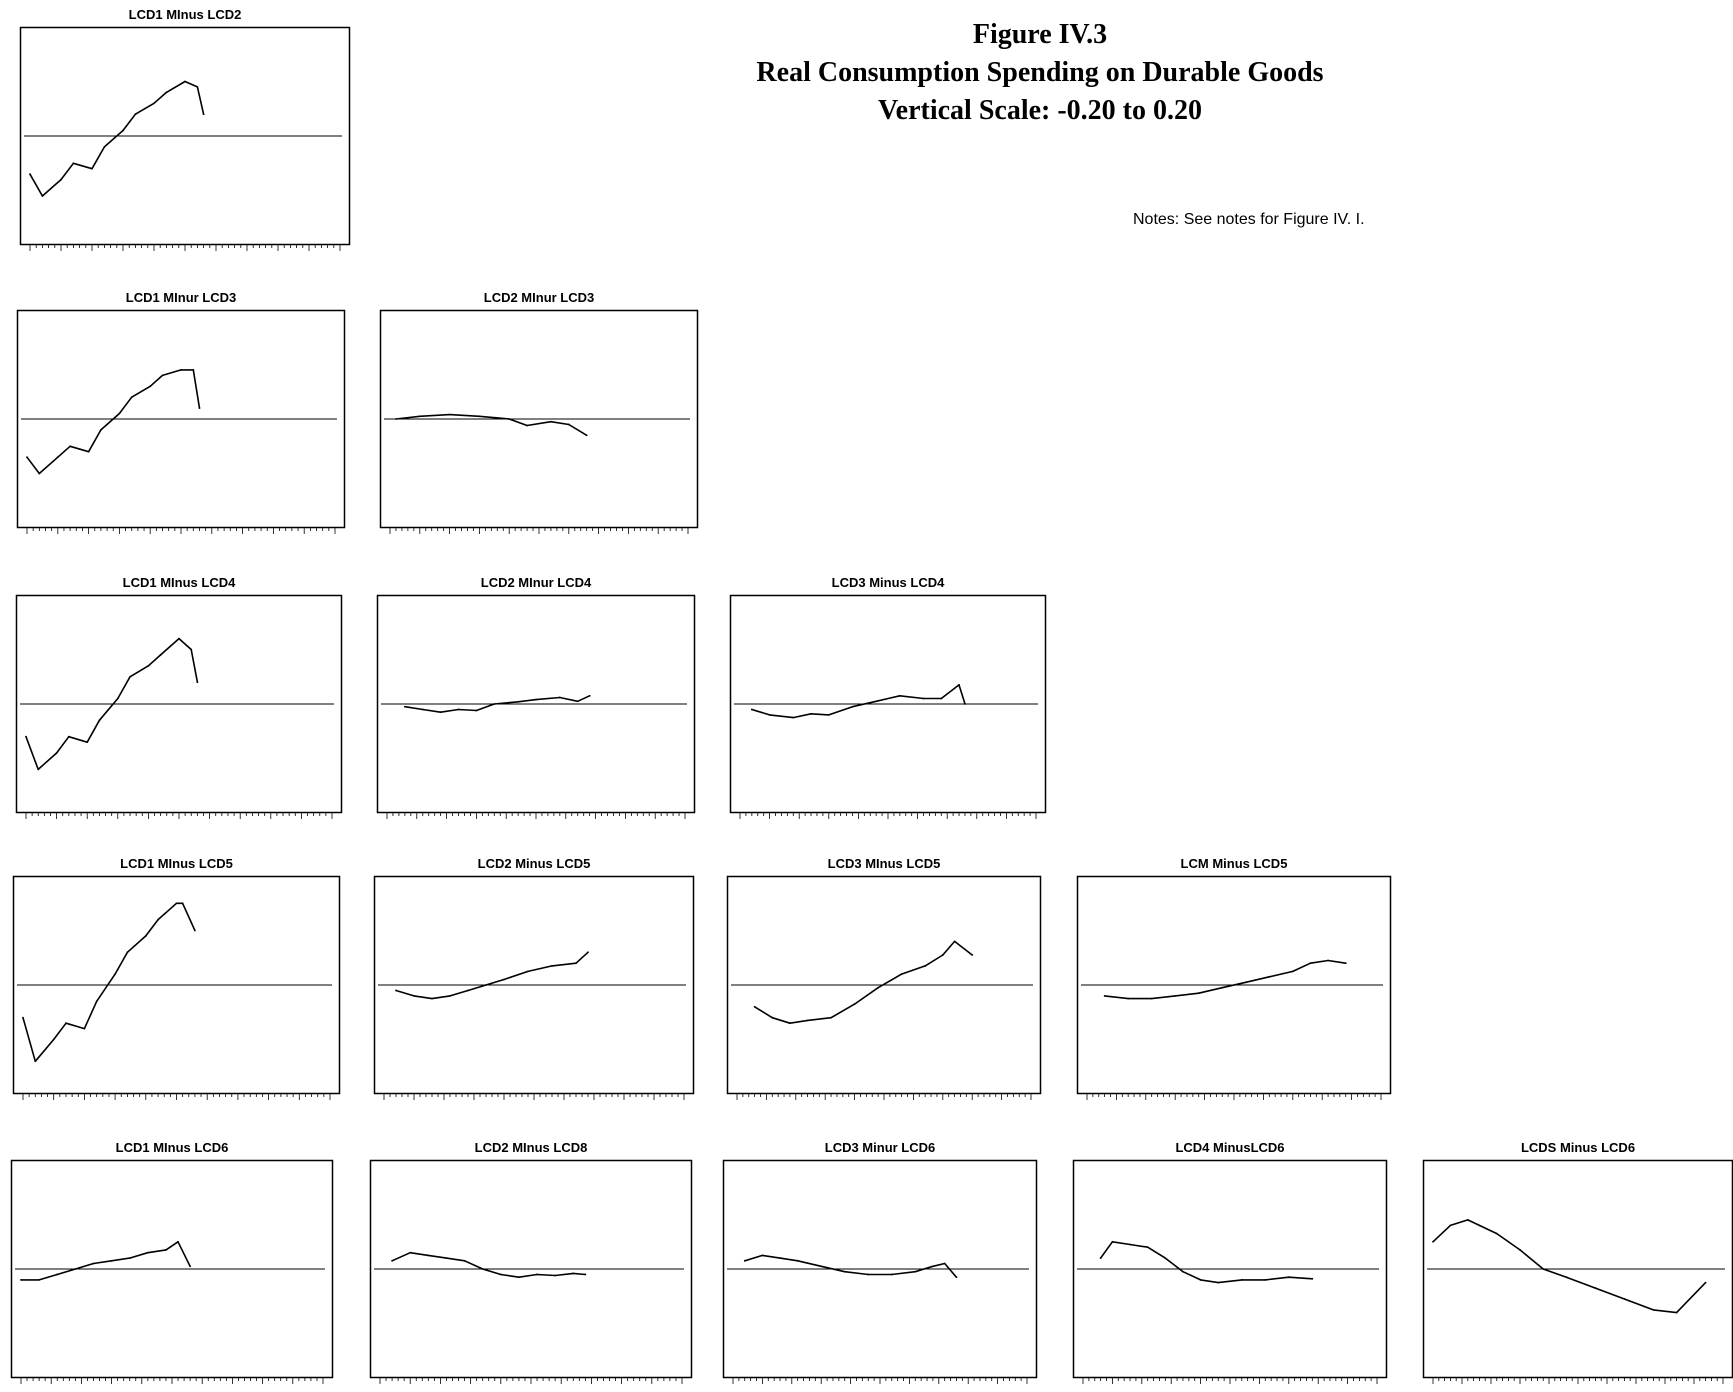 The width and height of the screenshot is (1733, 1392). I want to click on figure-notes: Notes: See notes for Figure IV. I., so click(1249, 219).